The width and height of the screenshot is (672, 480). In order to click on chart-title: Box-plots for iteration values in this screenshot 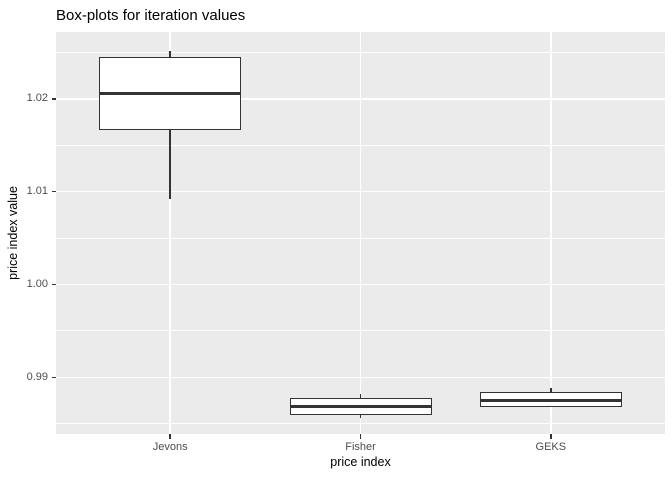, I will do `click(151, 15)`.